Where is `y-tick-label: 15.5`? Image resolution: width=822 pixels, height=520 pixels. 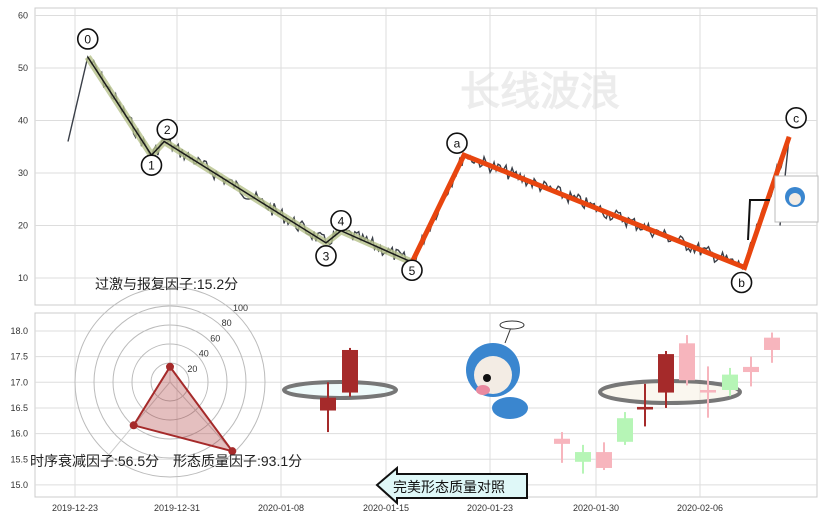 y-tick-label: 15.5 is located at coordinates (19, 459).